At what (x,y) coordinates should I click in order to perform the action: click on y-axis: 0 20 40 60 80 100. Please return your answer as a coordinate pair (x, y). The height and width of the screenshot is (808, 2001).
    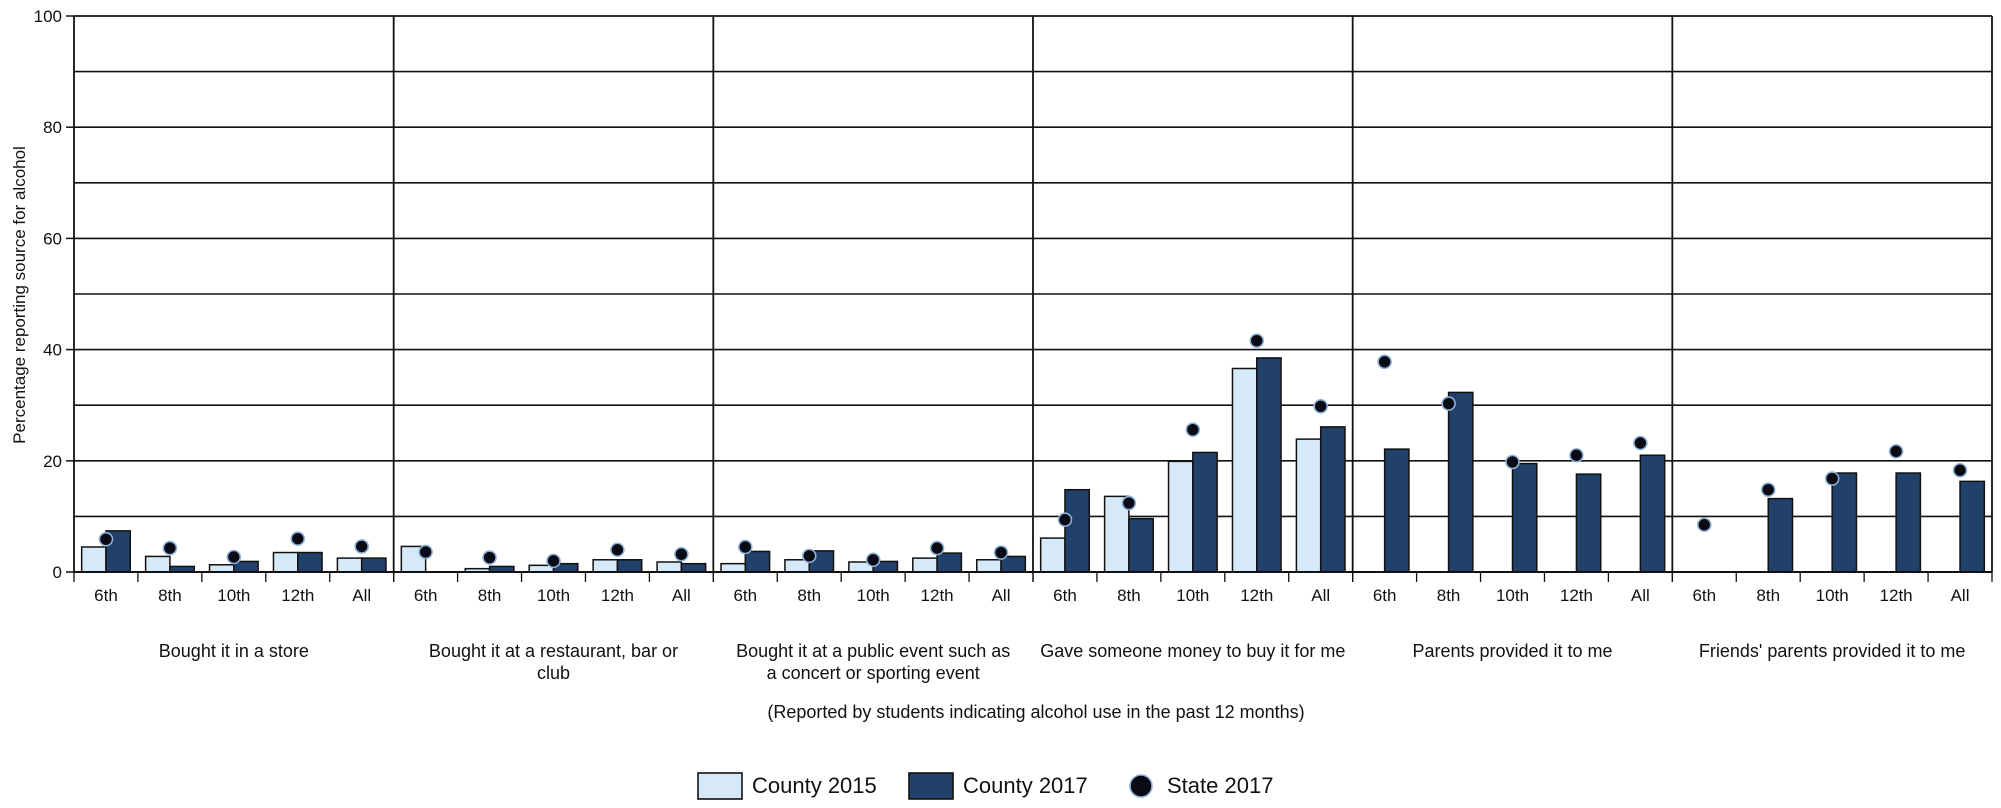
    Looking at the image, I should click on (54, 294).